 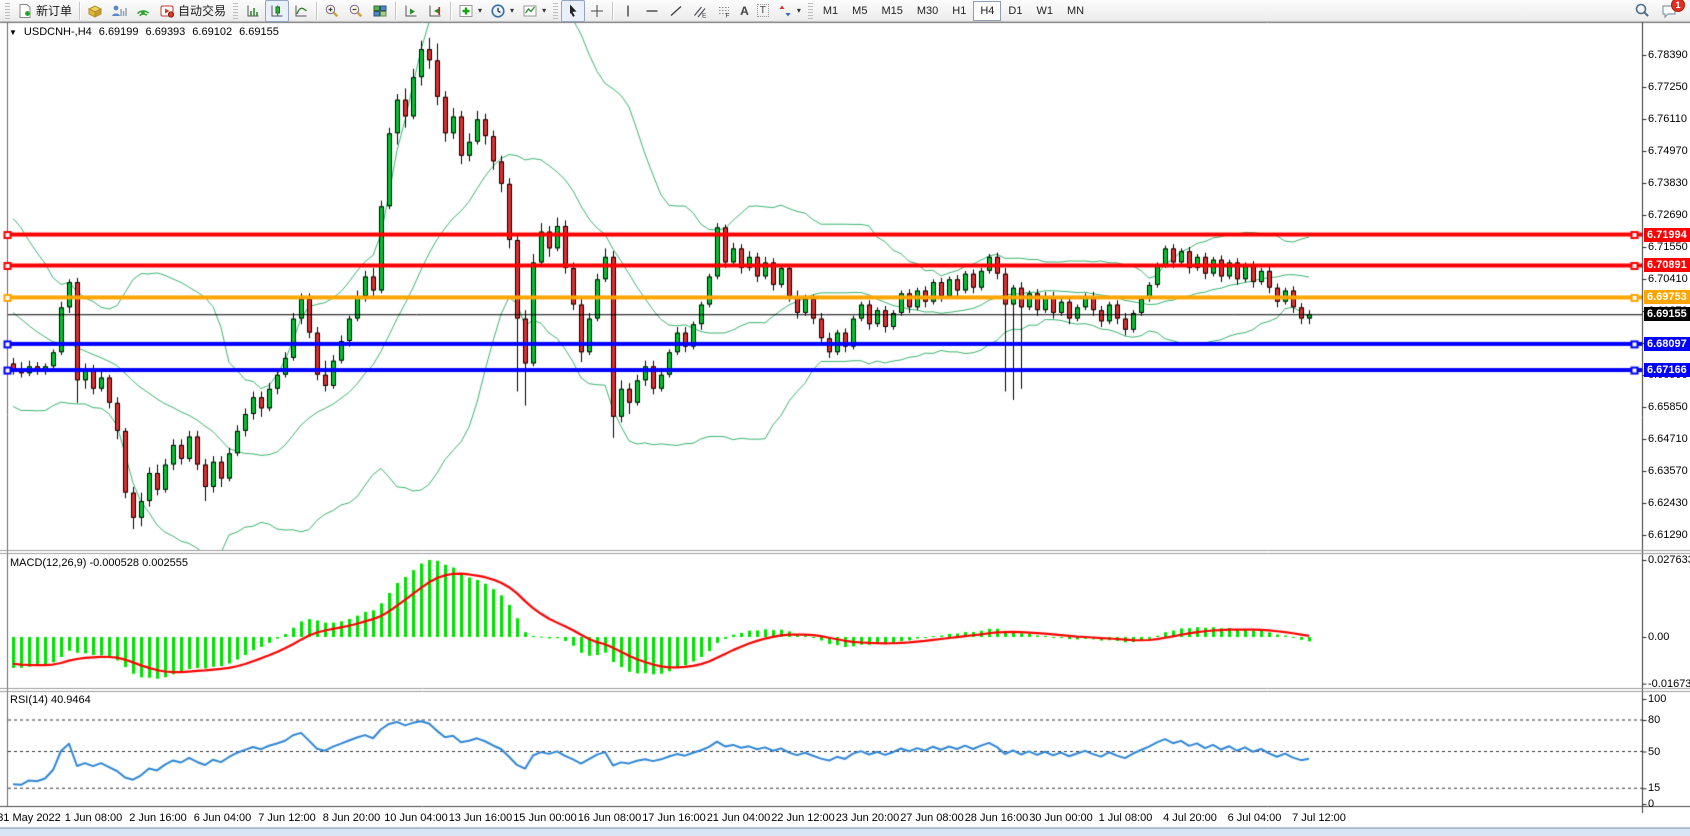 I want to click on svg-text: F, so click(x=728, y=15).